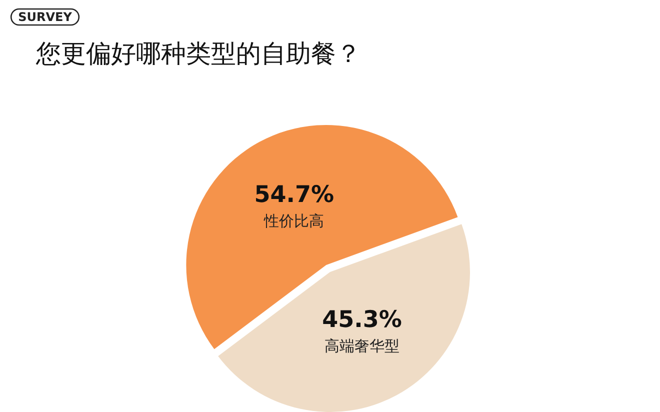  What do you see at coordinates (362, 320) in the screenshot?
I see `data-label: 45.3%` at bounding box center [362, 320].